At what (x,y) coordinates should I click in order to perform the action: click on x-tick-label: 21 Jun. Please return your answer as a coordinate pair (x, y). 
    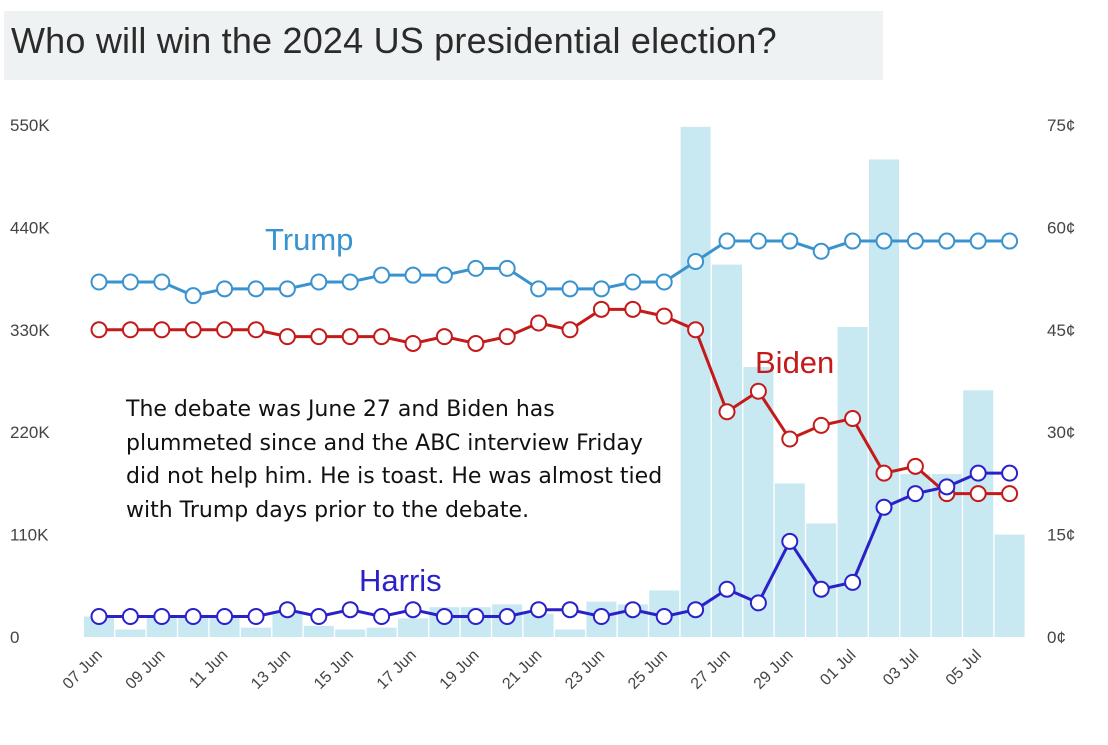
    Looking at the image, I should click on (522, 670).